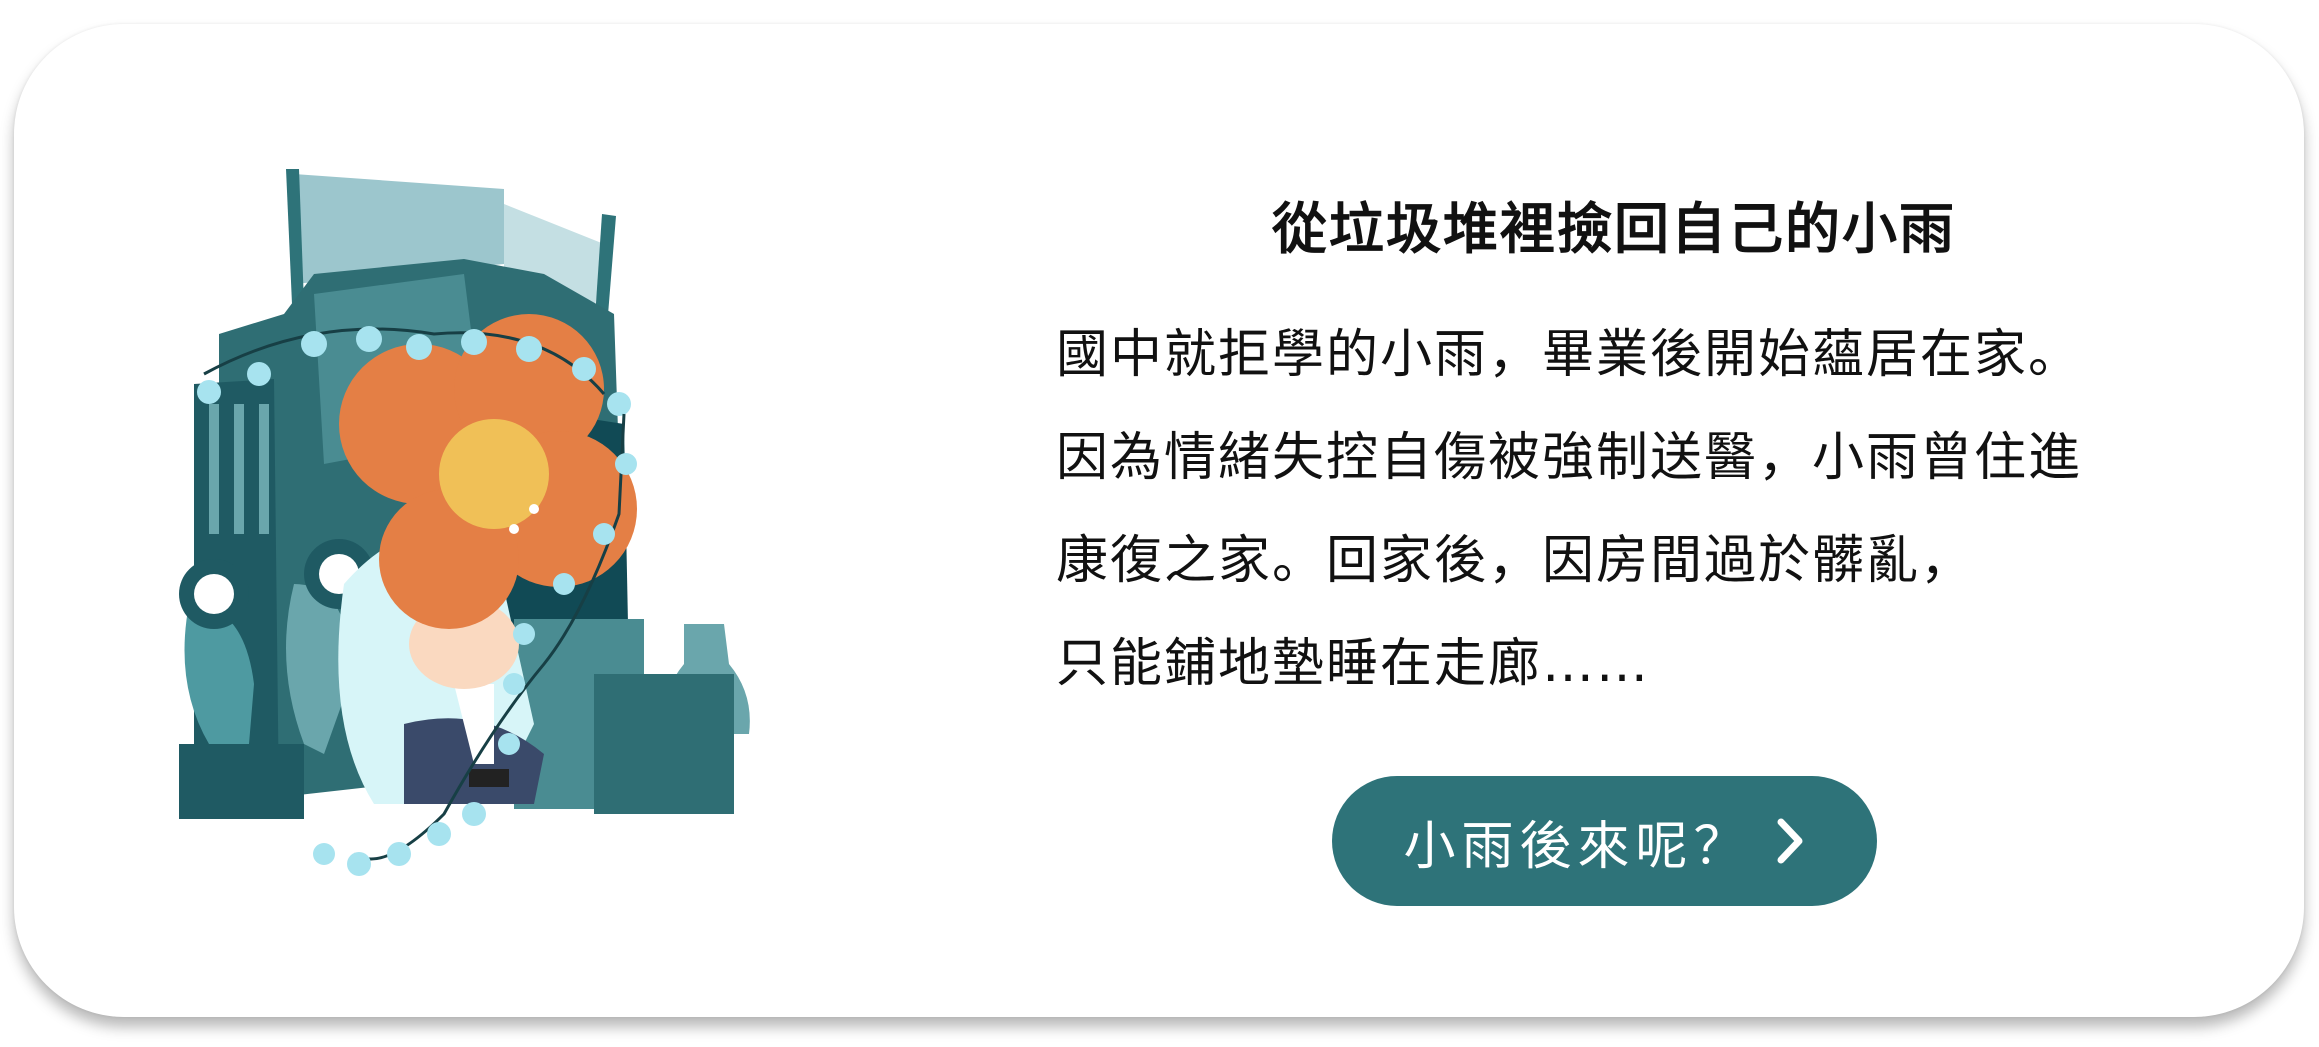 The width and height of the screenshot is (2319, 1047). Describe the element at coordinates (1613, 229) in the screenshot. I see `story-title: 從垃圾堆裡撿回自己的小雨` at that location.